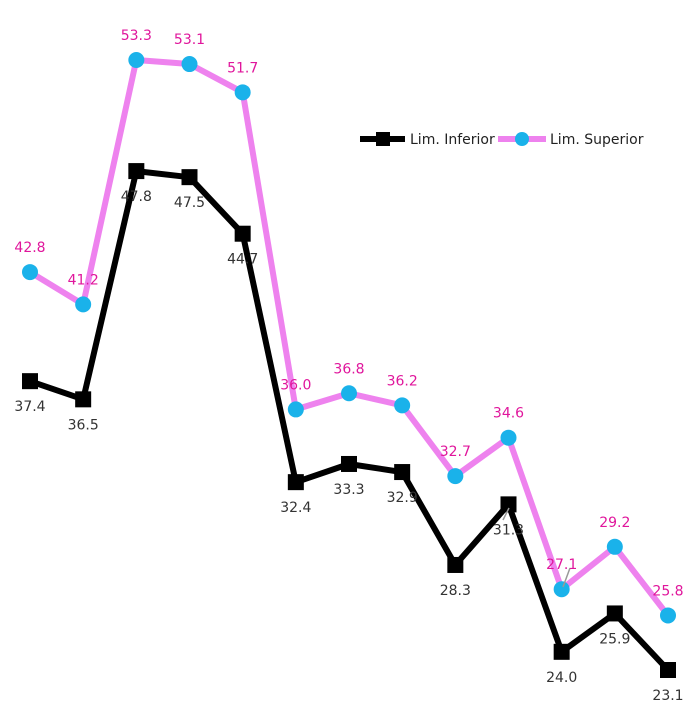 The height and width of the screenshot is (724, 683). I want to click on data-label-inferior: 25.9, so click(614, 639).